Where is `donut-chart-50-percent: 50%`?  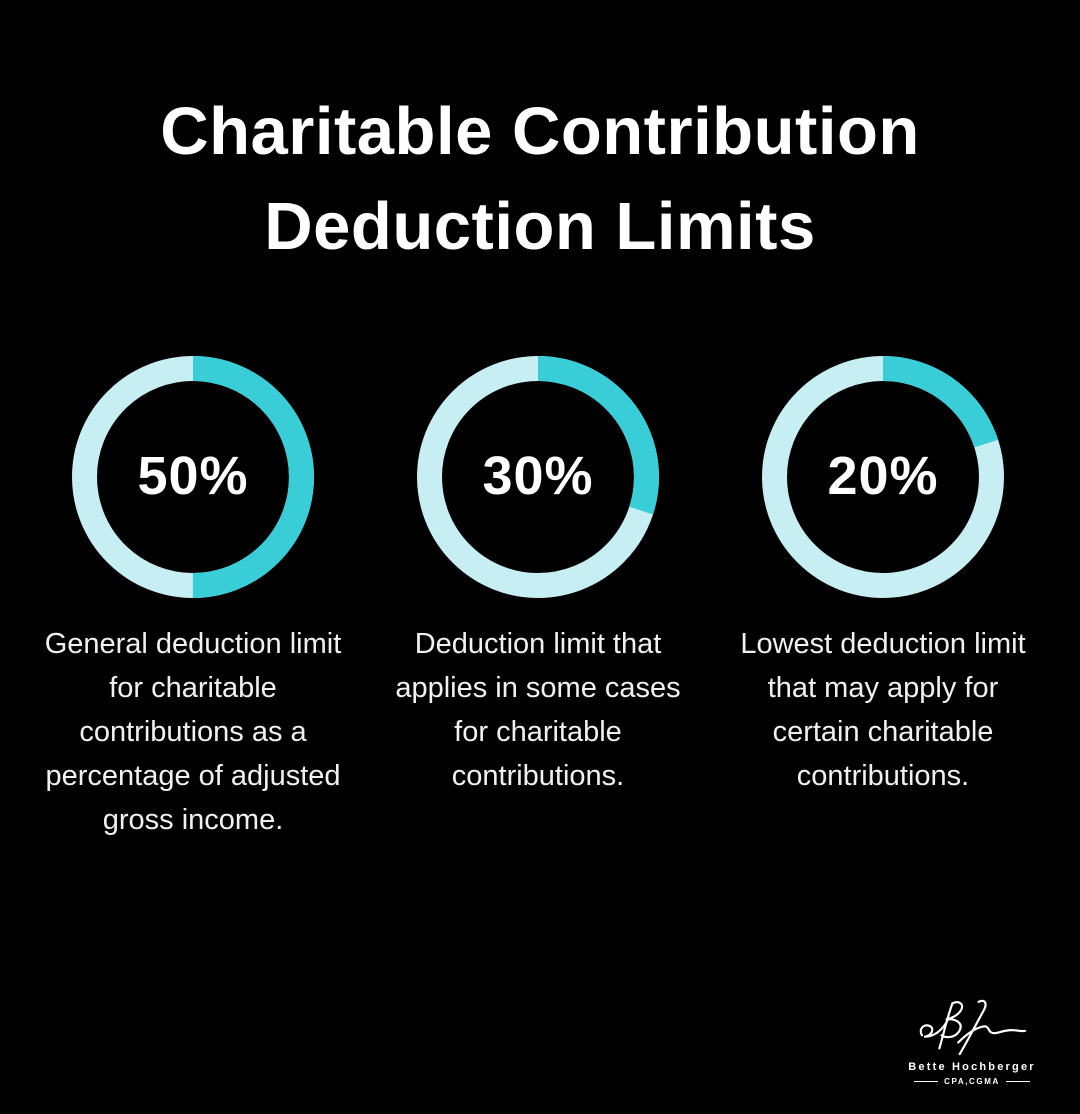 donut-chart-50-percent: 50% is located at coordinates (193, 477).